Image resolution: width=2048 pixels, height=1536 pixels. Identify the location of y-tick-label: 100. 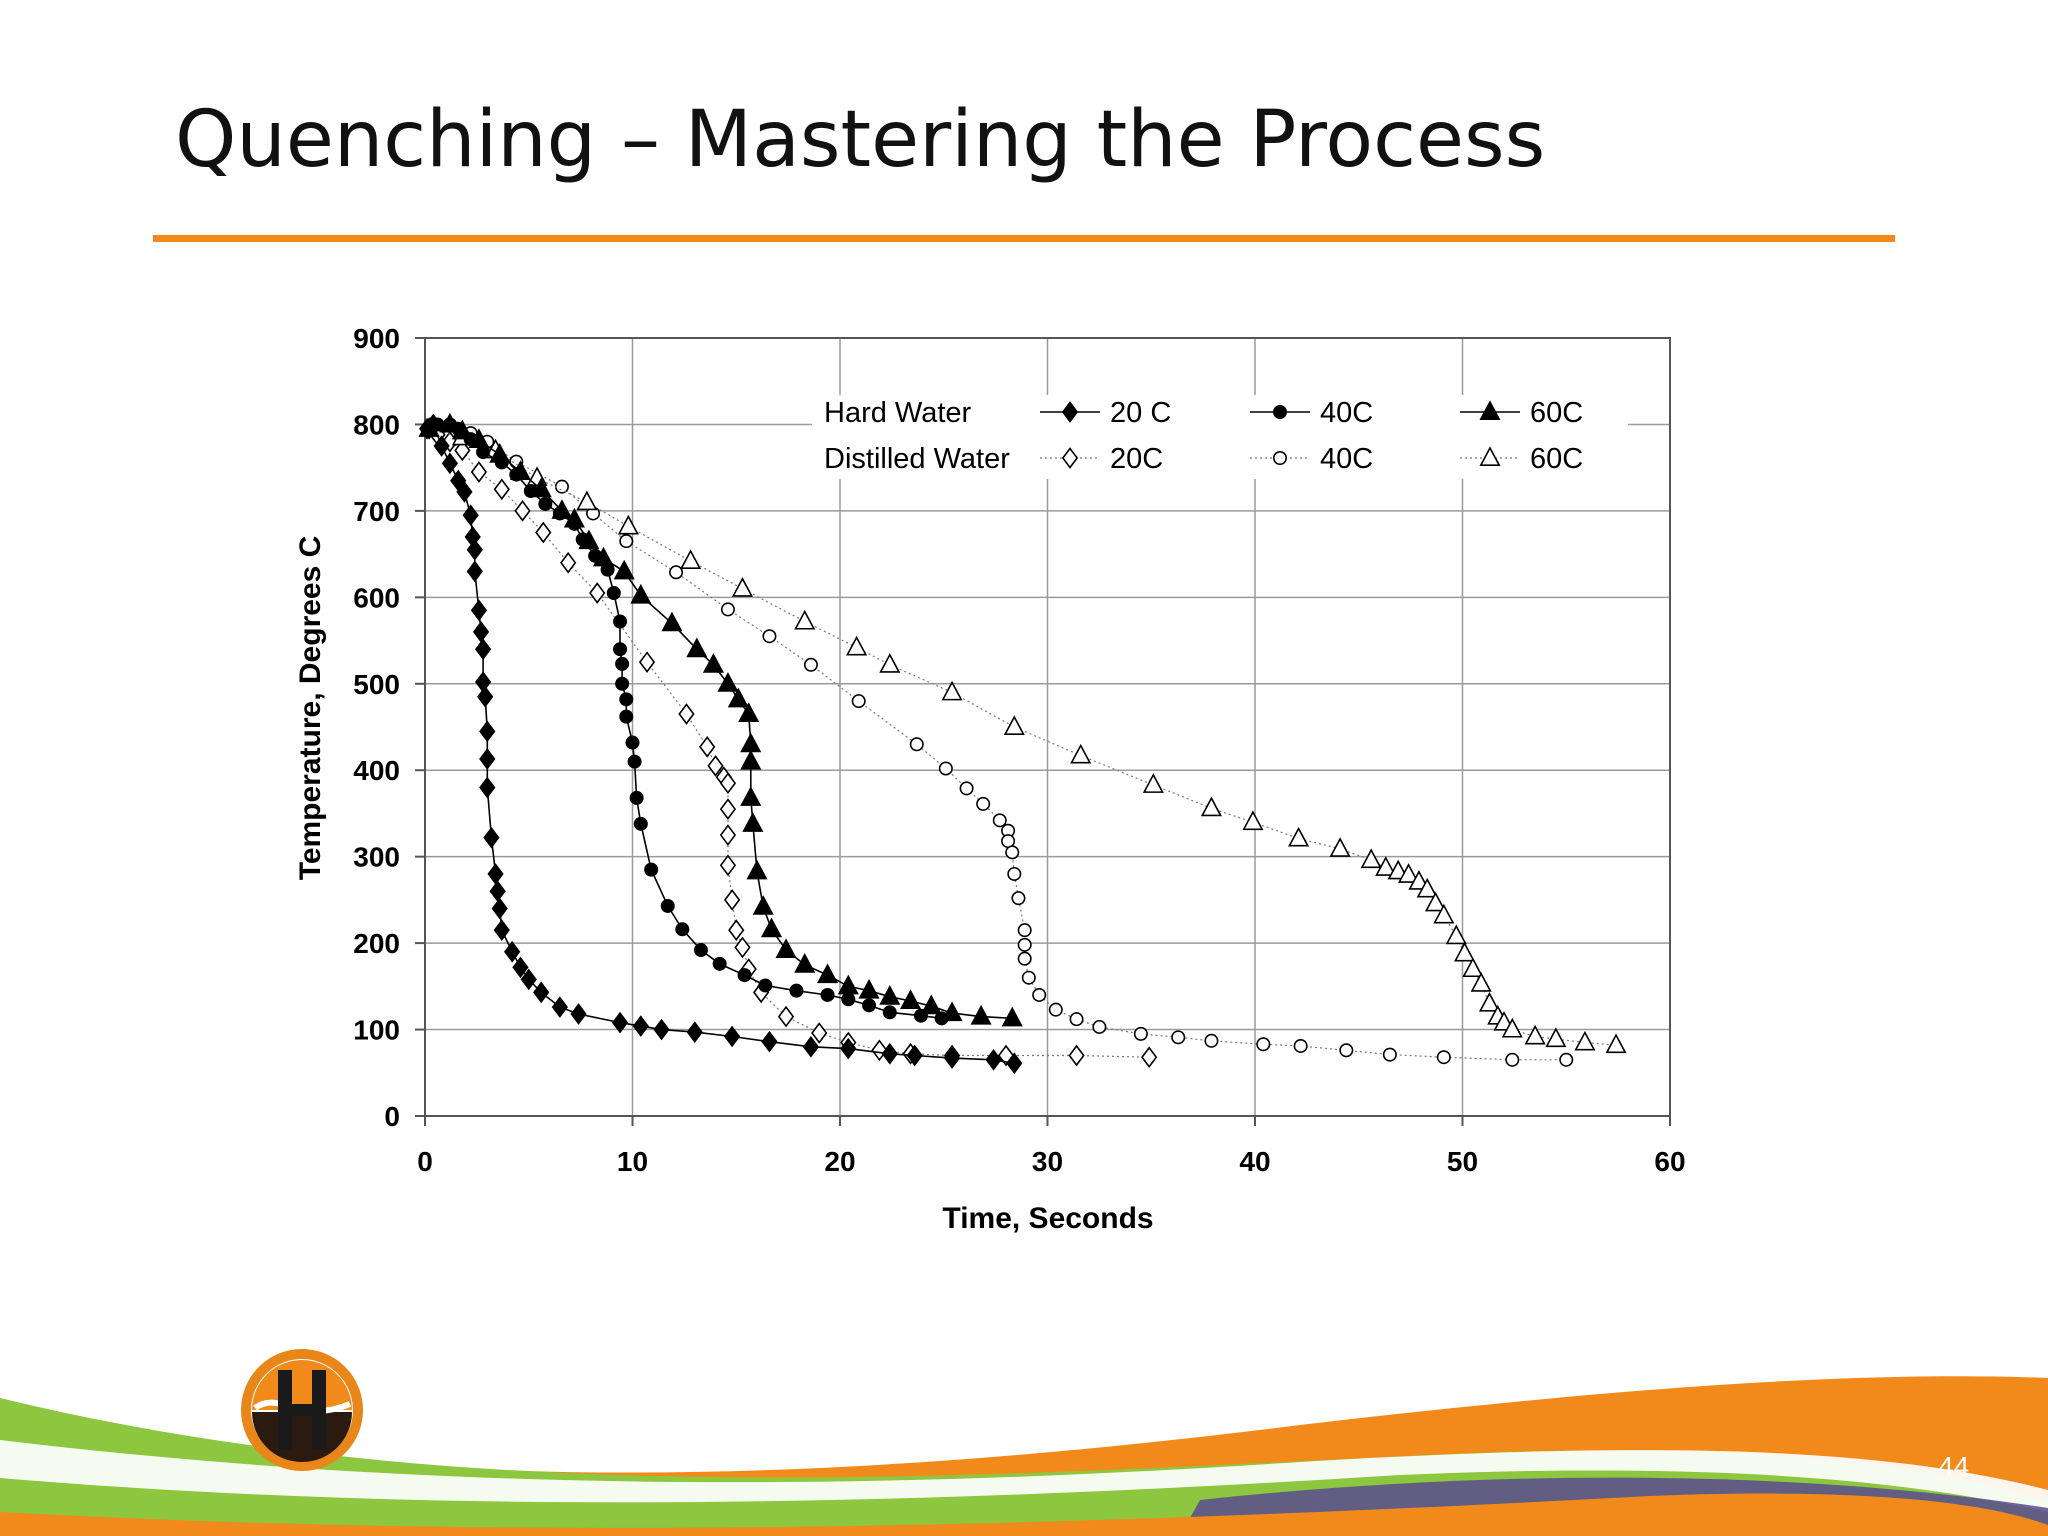
(376, 1030).